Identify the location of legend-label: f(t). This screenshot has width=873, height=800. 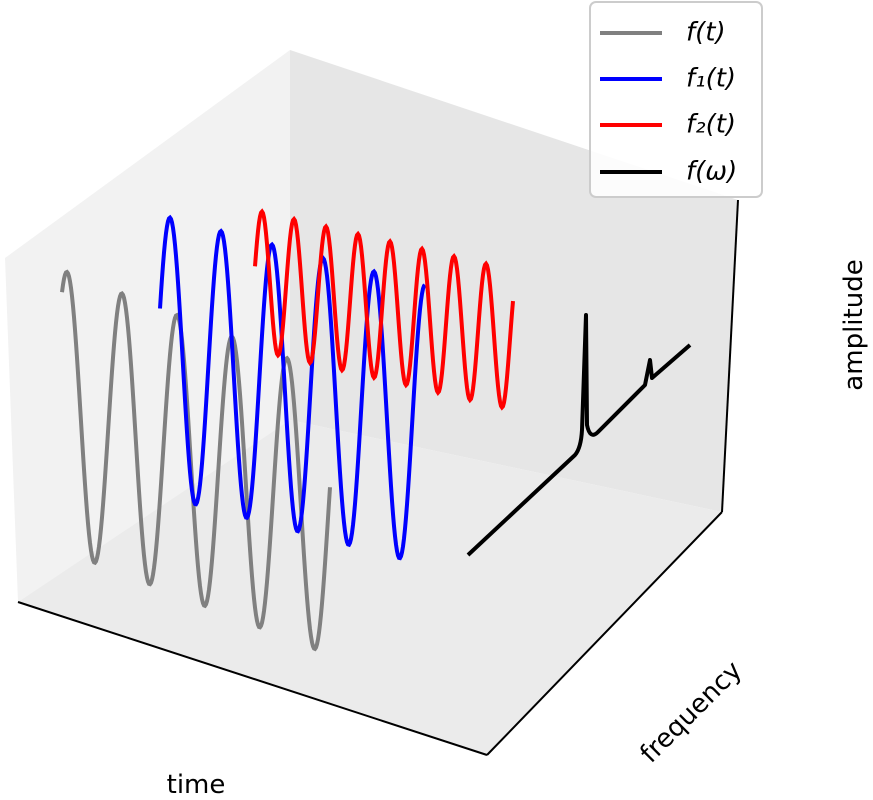
(706, 33).